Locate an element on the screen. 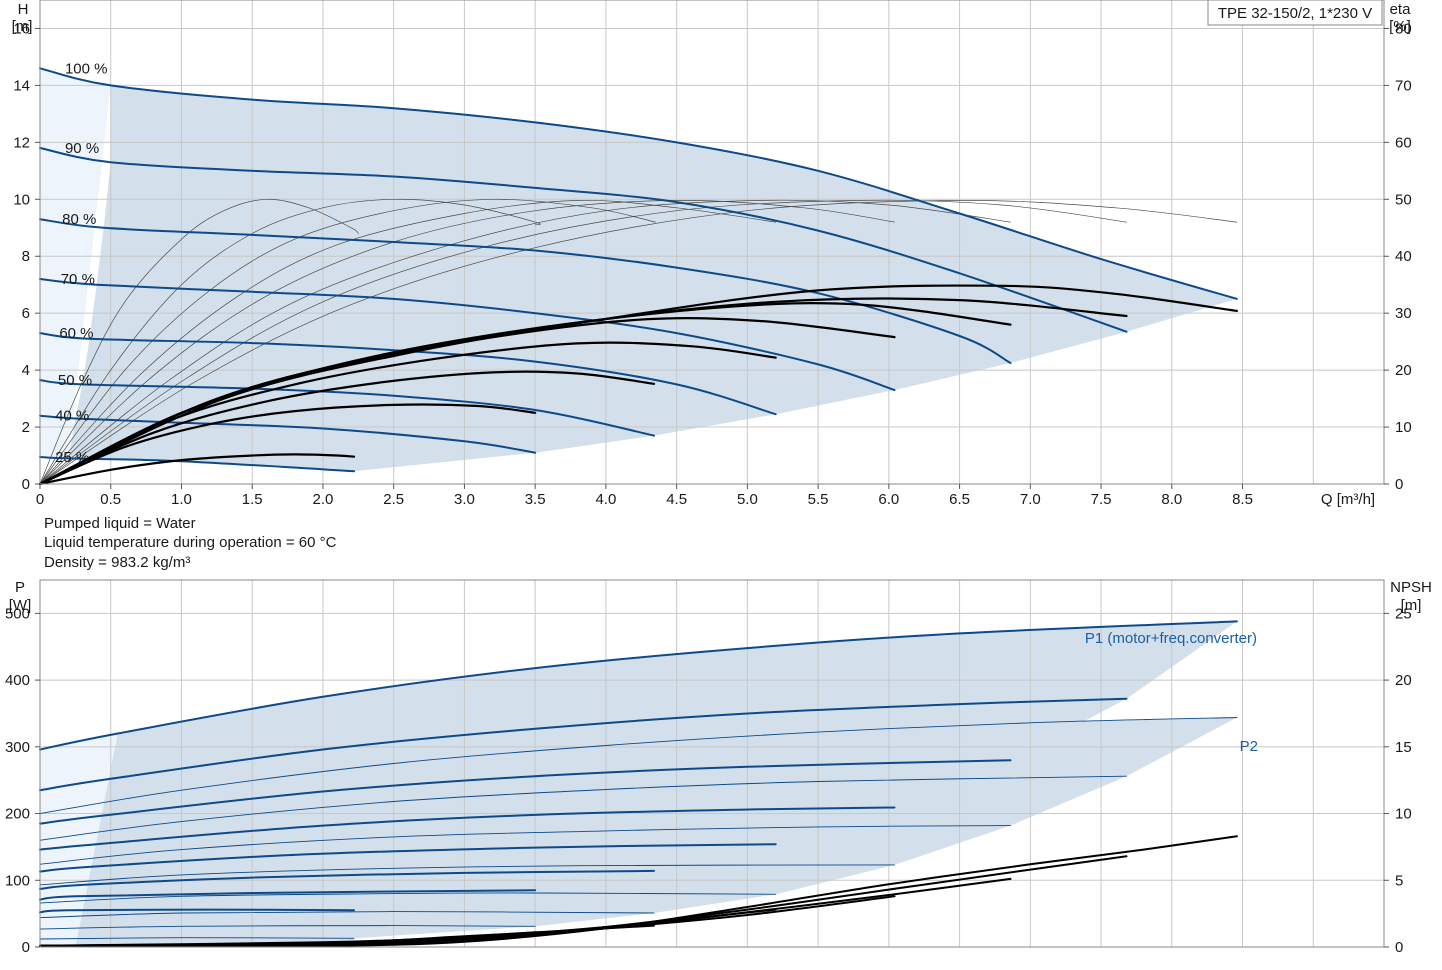 Image resolution: width=1442 pixels, height=970 pixels. p-left-unit: [W] is located at coordinates (20, 605).